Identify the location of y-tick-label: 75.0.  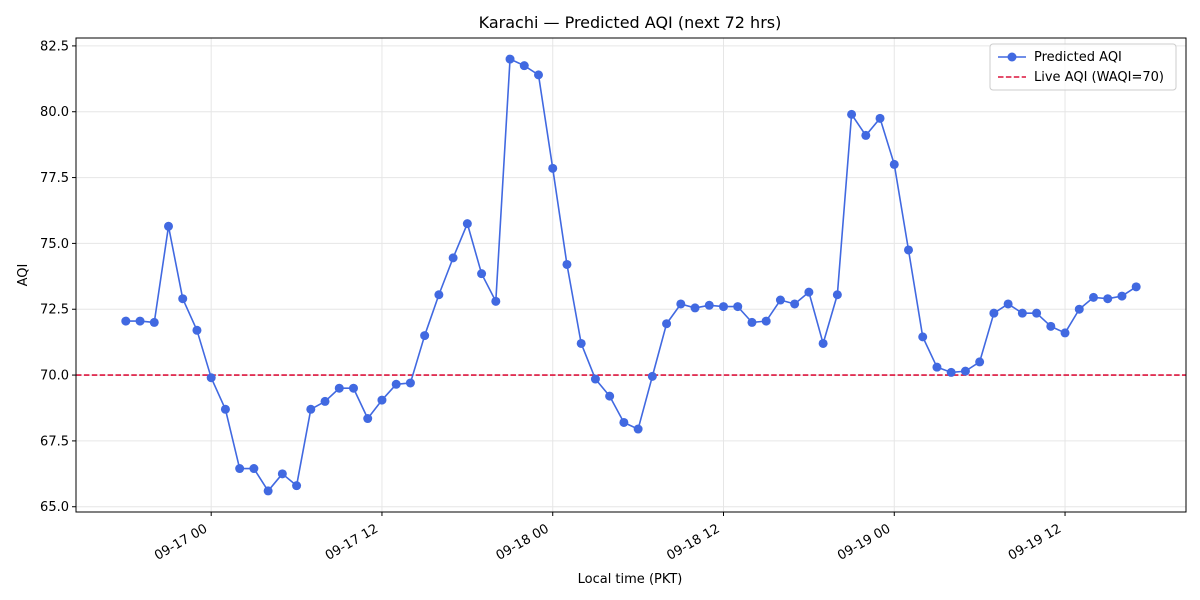
(54, 244).